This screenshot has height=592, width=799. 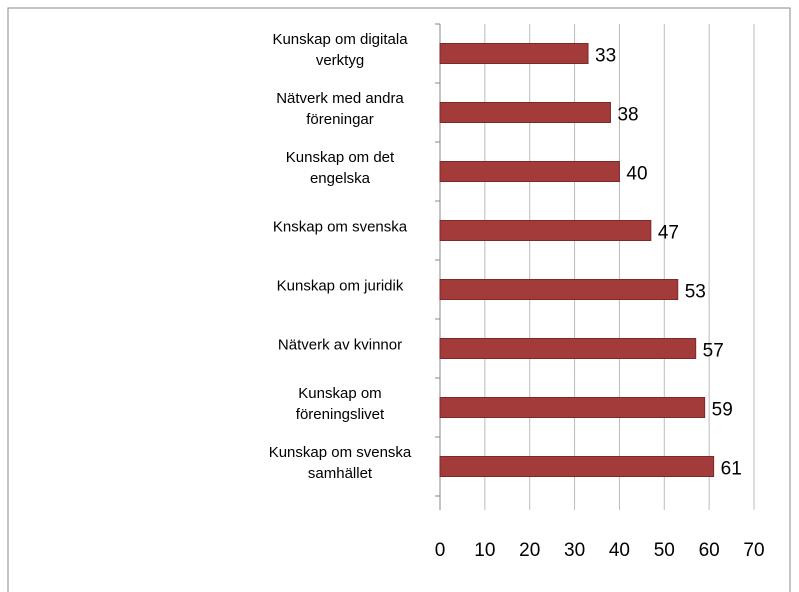 I want to click on x-tick-label: 10, so click(x=484, y=550).